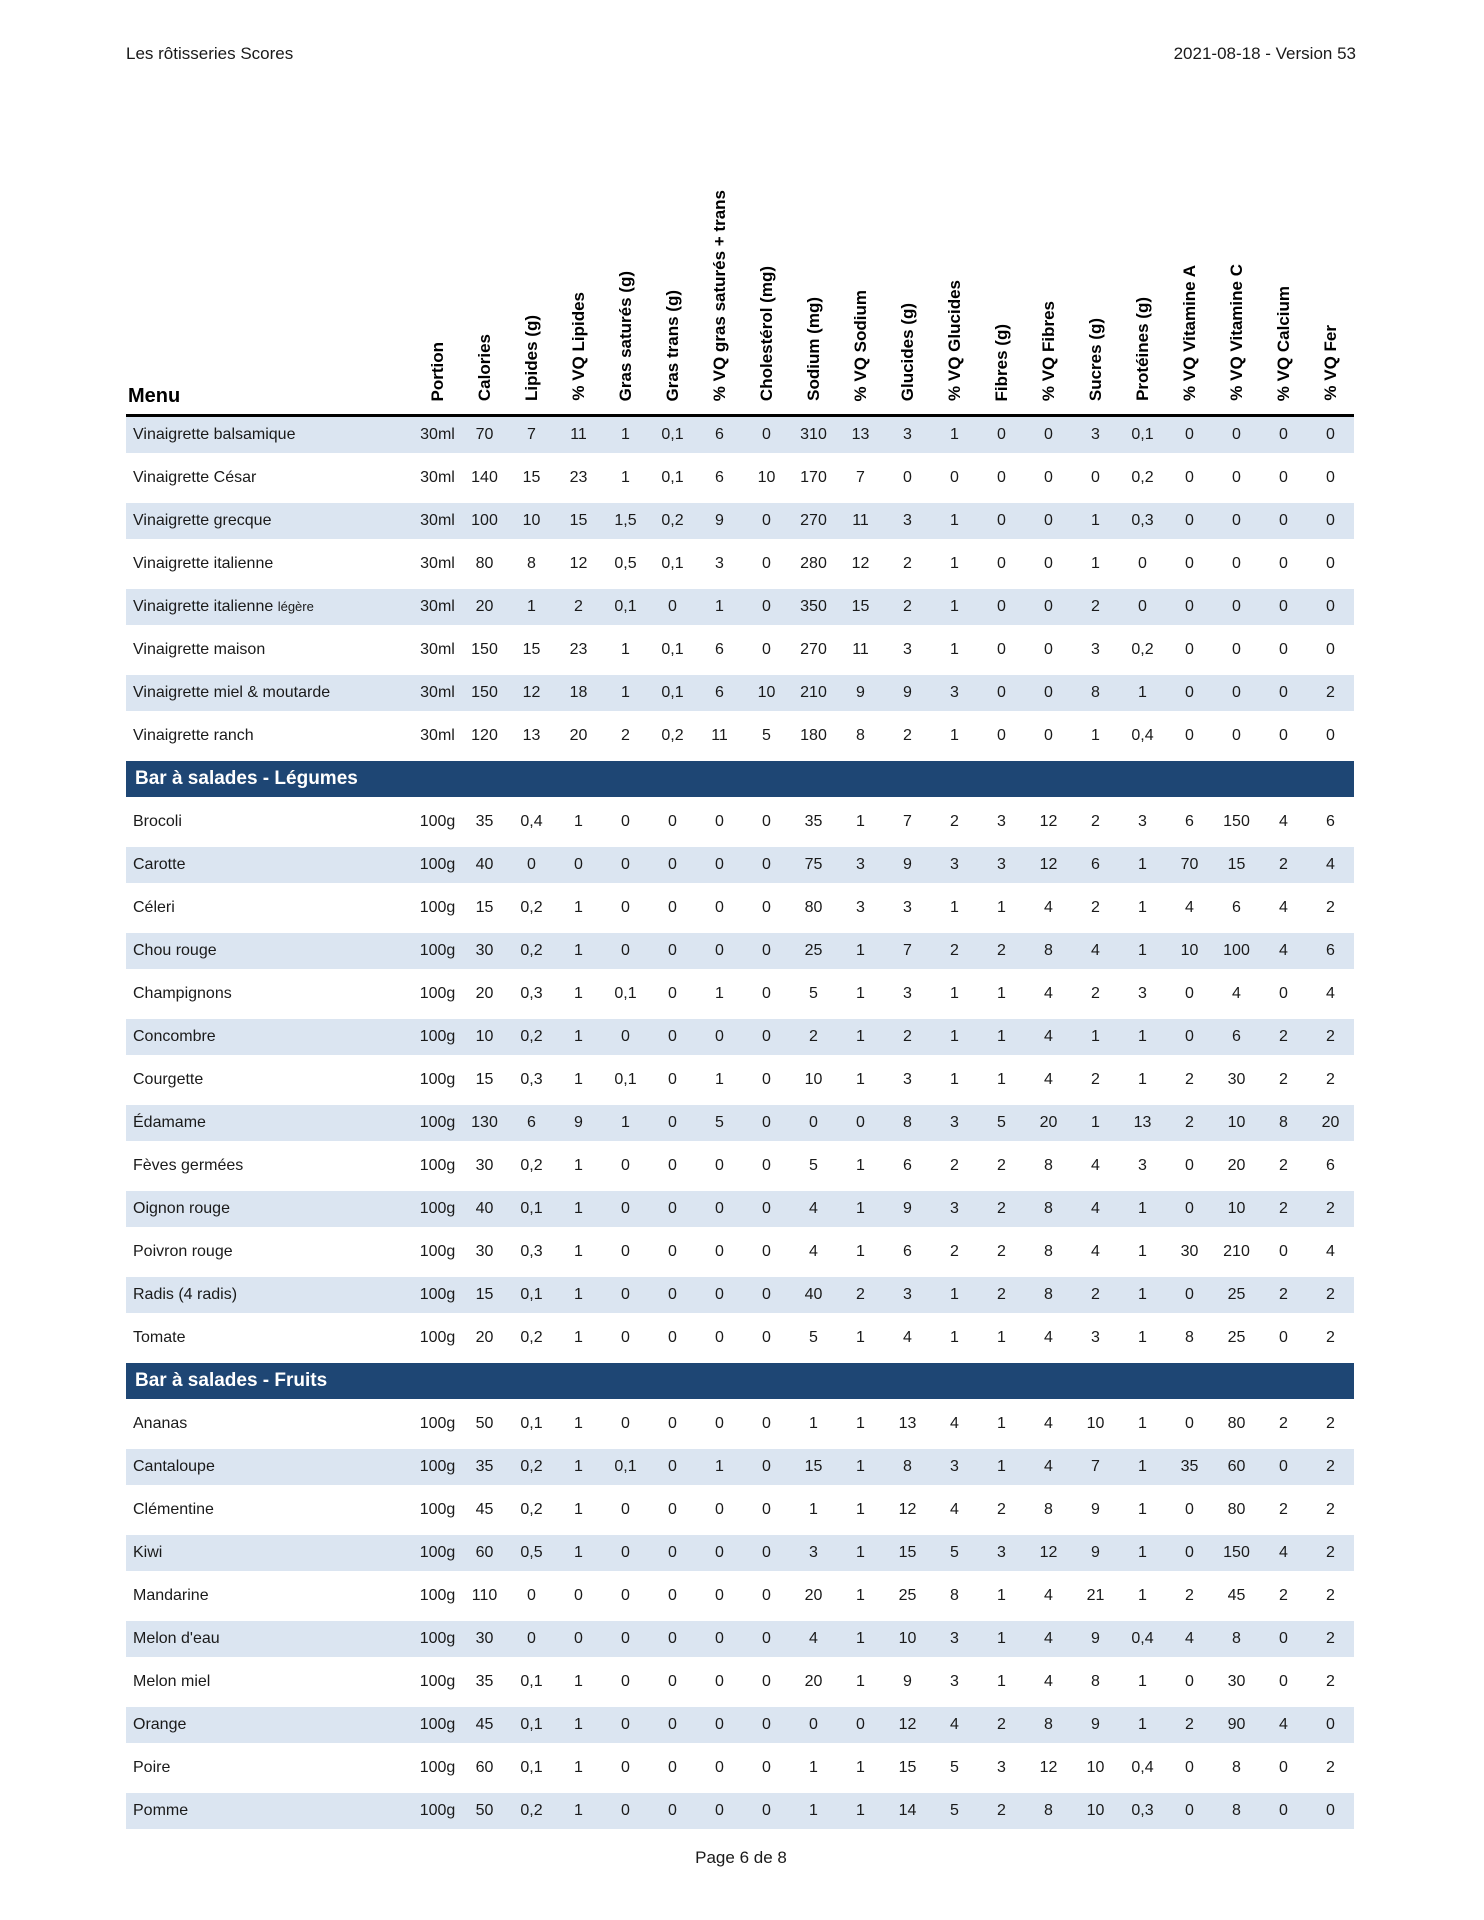 The width and height of the screenshot is (1484, 1920). Describe the element at coordinates (270, 1597) in the screenshot. I see `menu-item-cell: Mandarine` at that location.